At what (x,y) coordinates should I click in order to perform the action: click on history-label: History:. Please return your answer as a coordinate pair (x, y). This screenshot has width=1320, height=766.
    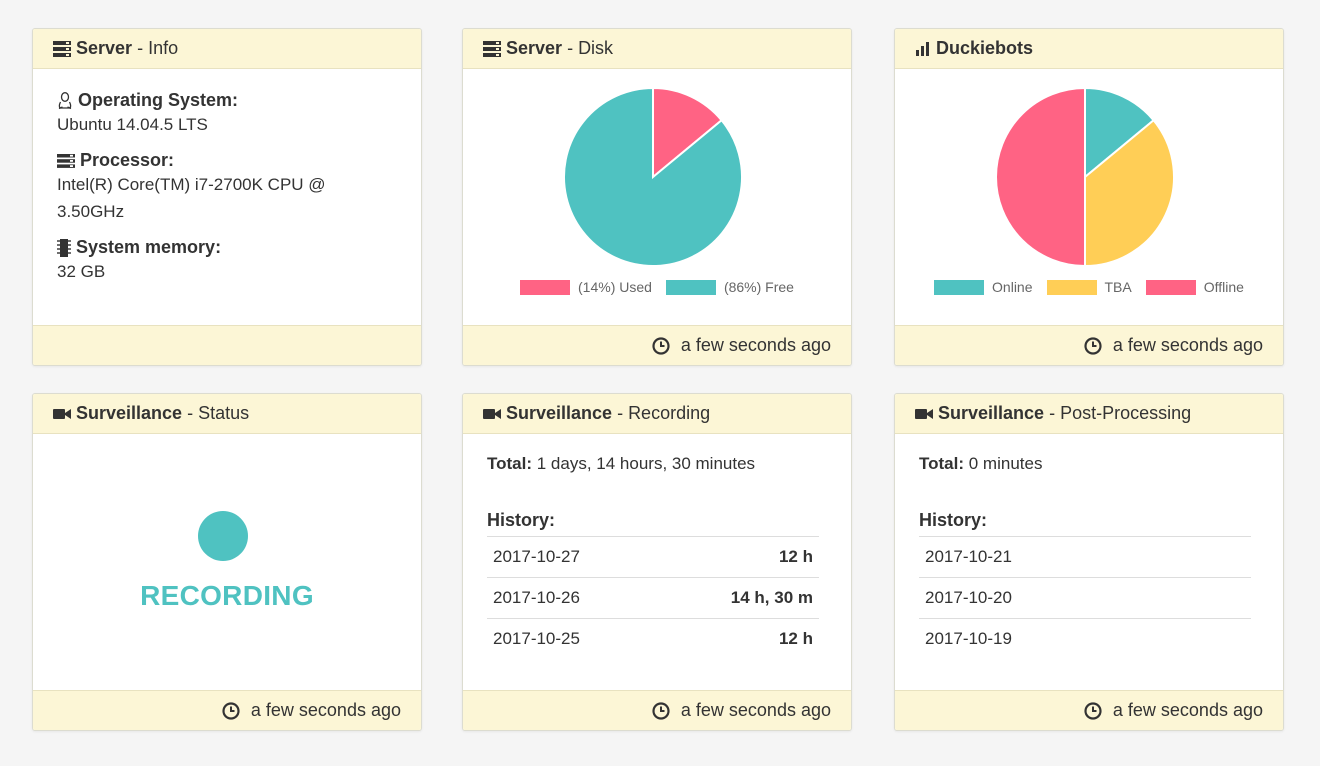
    Looking at the image, I should click on (953, 520).